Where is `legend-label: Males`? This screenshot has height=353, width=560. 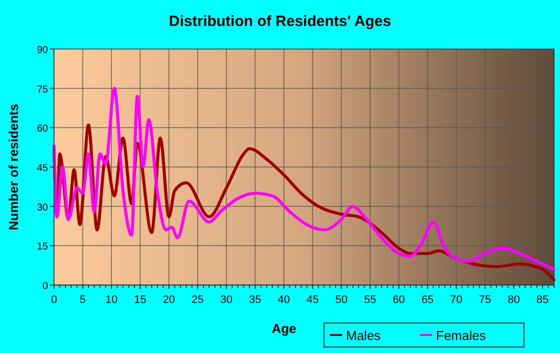
legend-label: Males is located at coordinates (364, 335).